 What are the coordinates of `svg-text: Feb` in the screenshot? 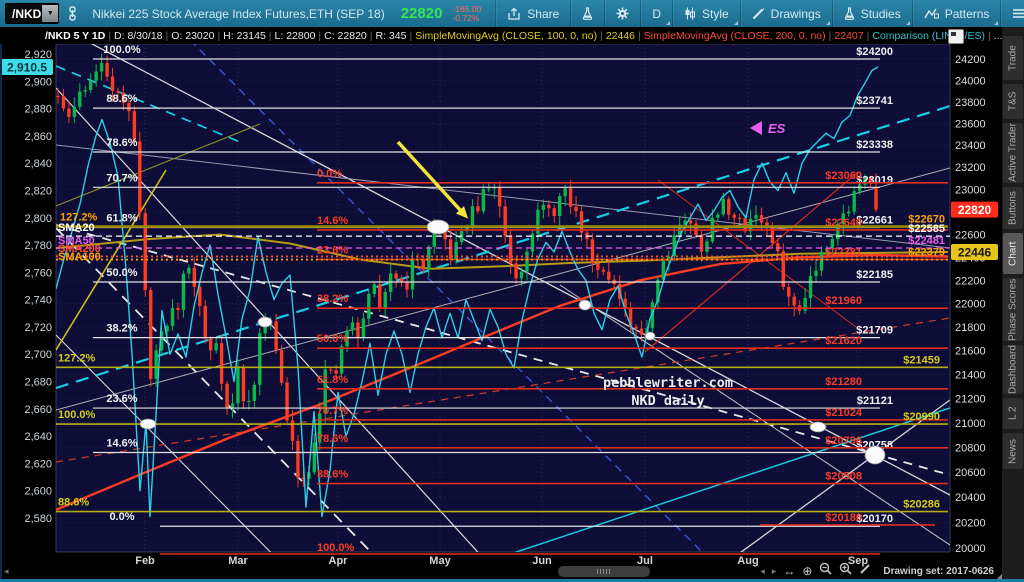 It's located at (145, 561).